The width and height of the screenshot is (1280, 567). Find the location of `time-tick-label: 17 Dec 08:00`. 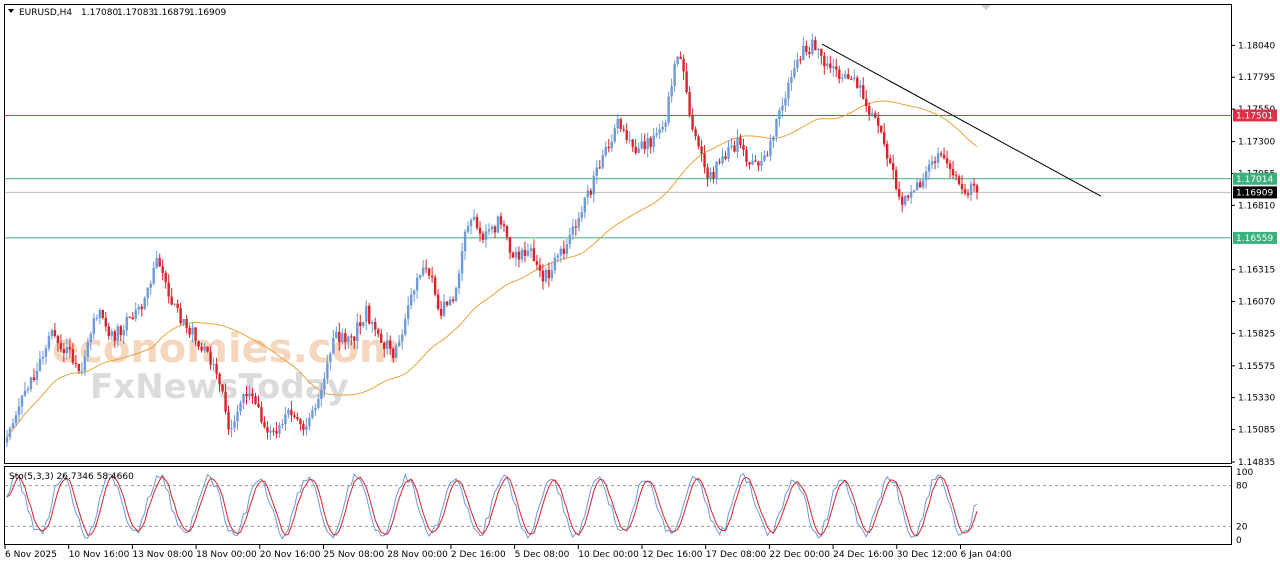

time-tick-label: 17 Dec 08:00 is located at coordinates (736, 555).